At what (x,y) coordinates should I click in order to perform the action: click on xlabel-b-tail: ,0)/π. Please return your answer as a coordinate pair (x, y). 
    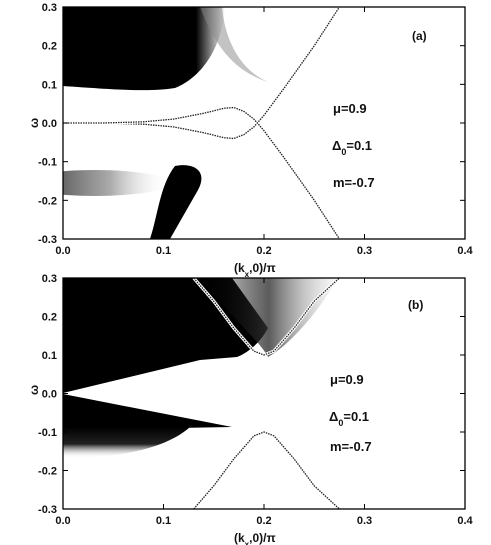
    Looking at the image, I should click on (262, 538).